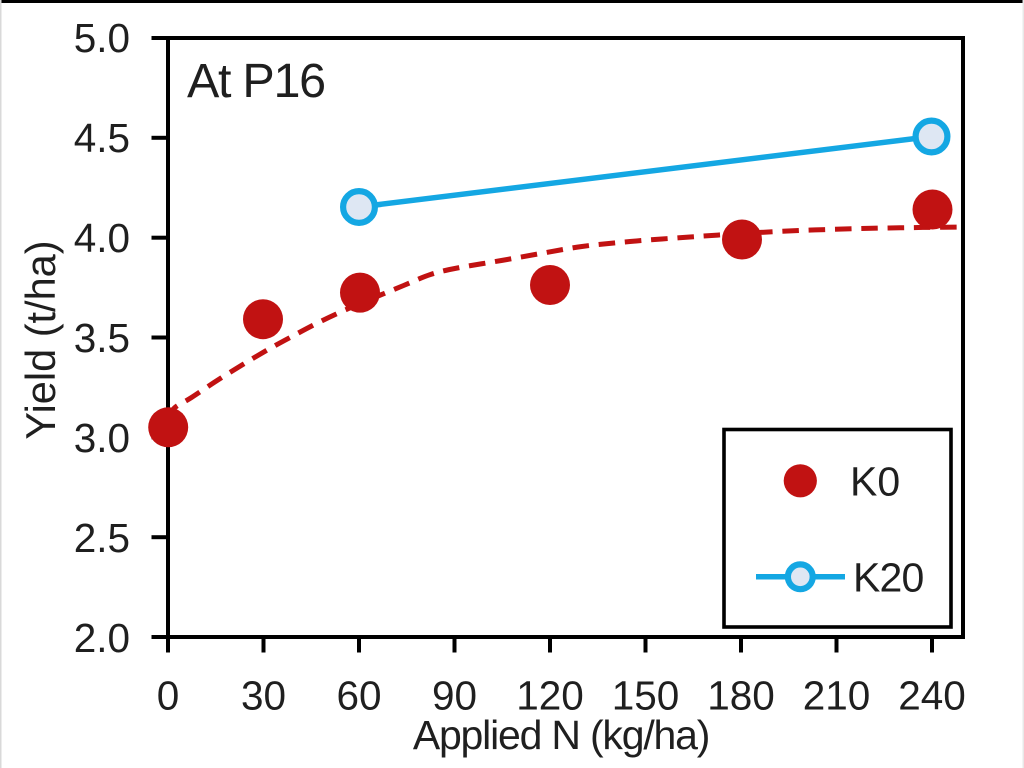  What do you see at coordinates (888, 578) in the screenshot?
I see `svg-text: K20` at bounding box center [888, 578].